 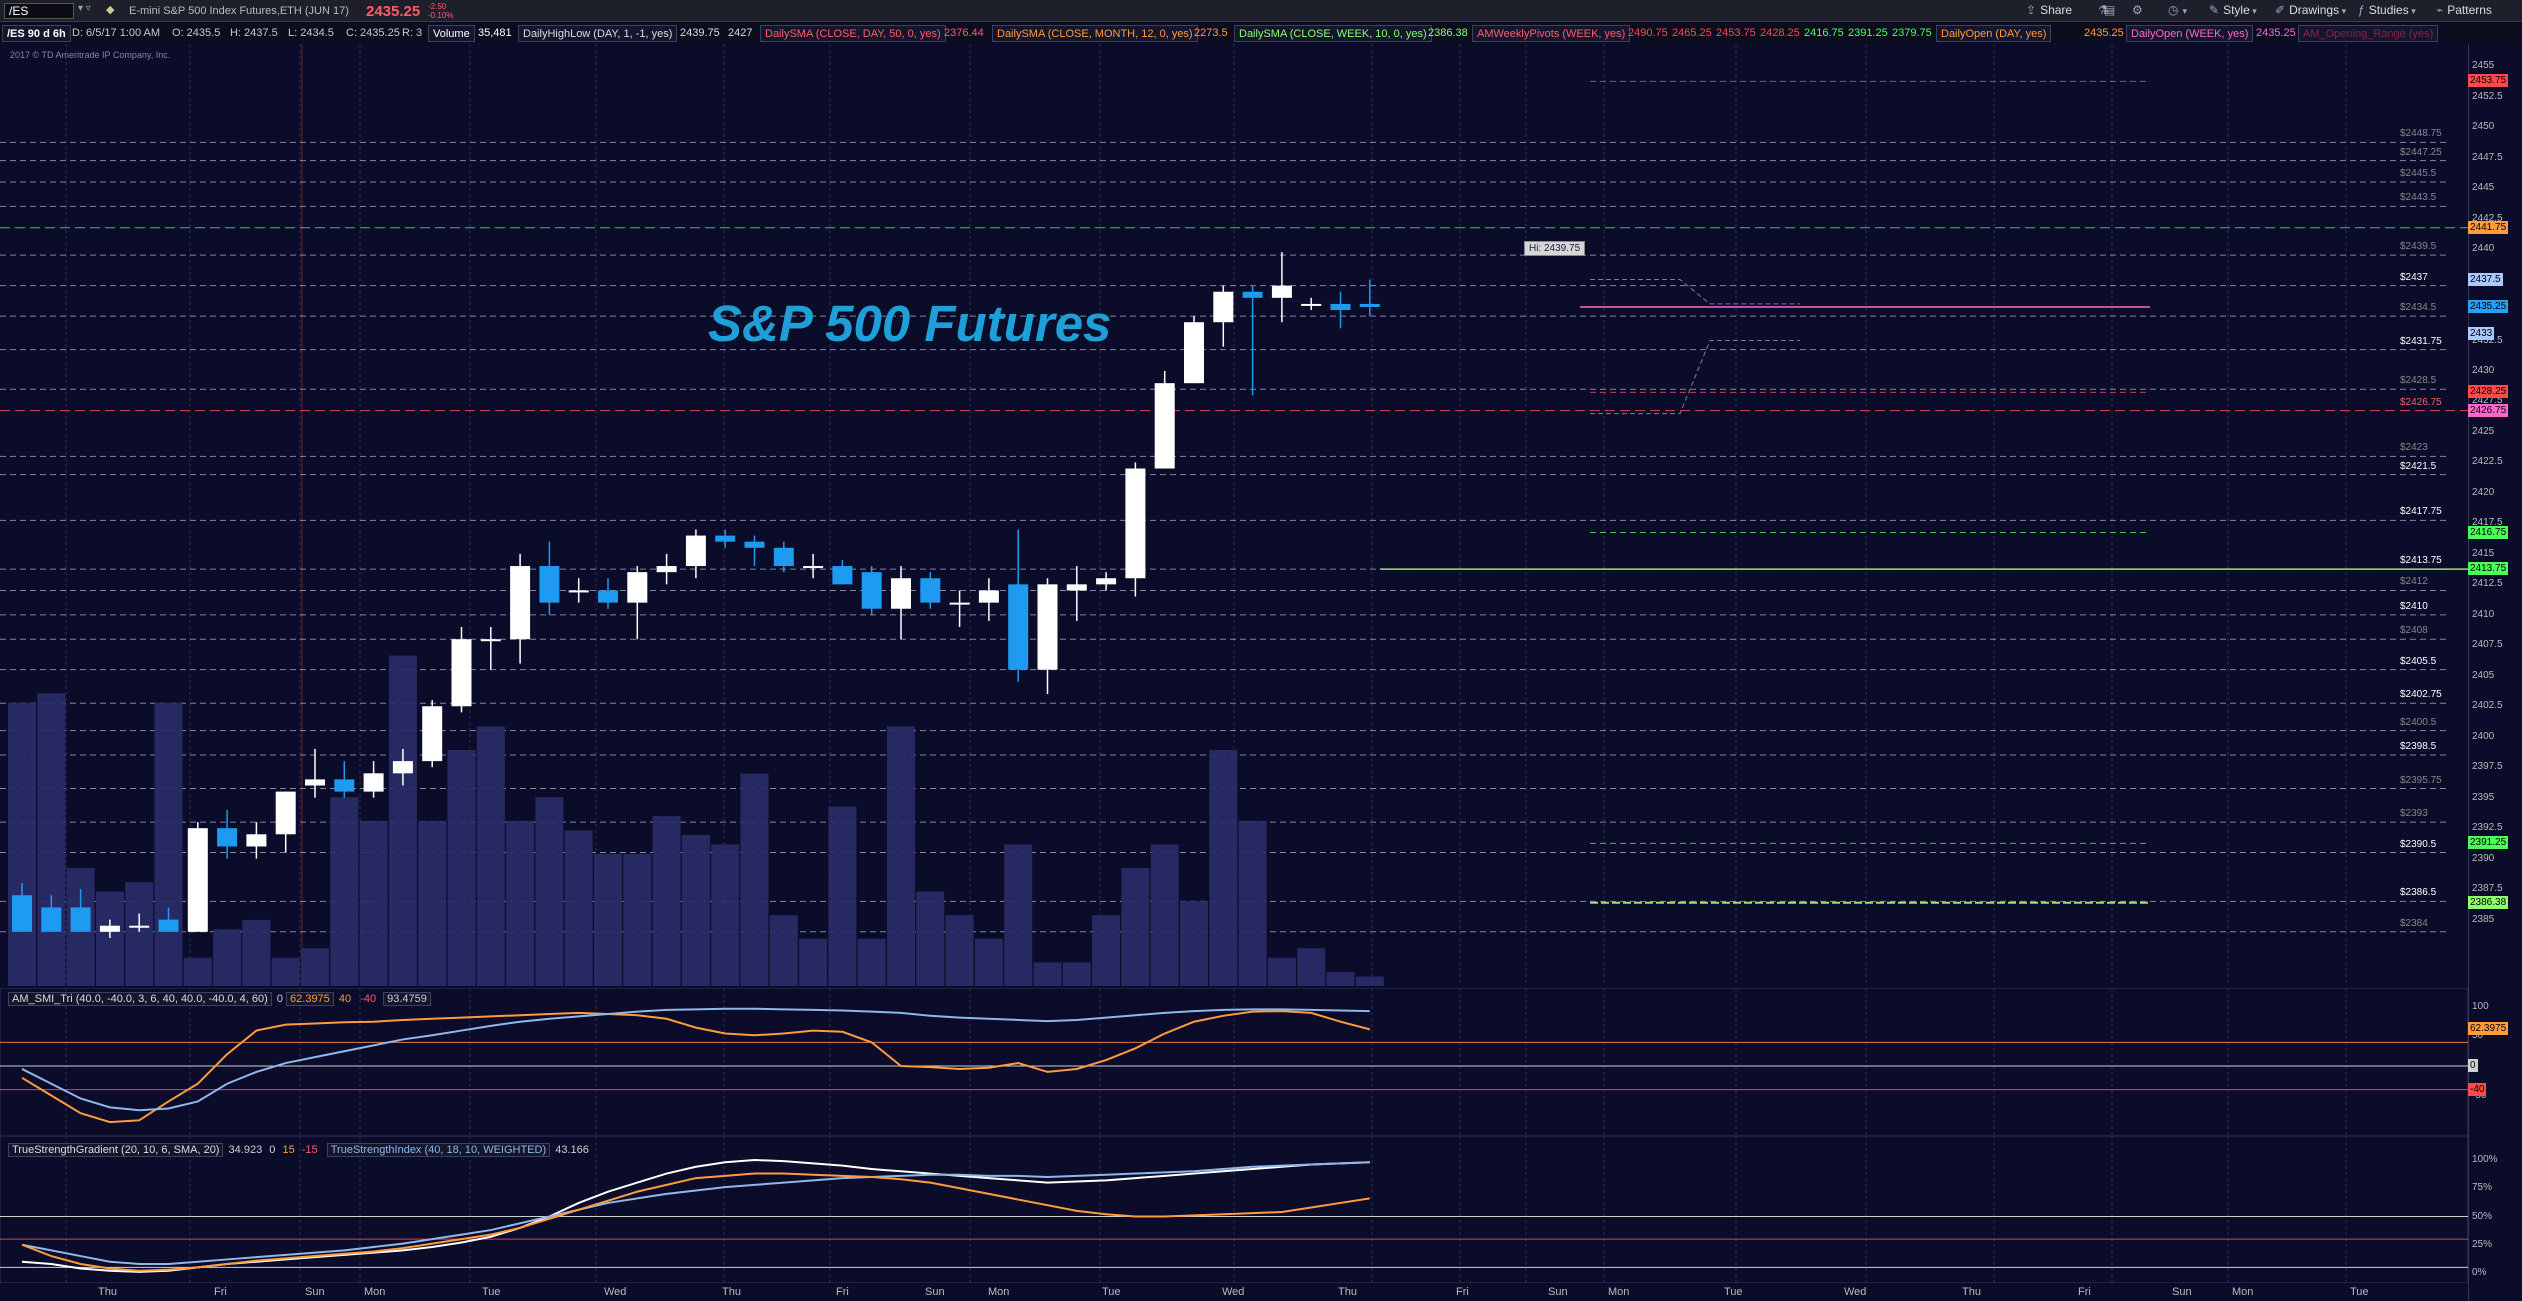 What do you see at coordinates (2483, 736) in the screenshot?
I see `price-tick-22: 2400` at bounding box center [2483, 736].